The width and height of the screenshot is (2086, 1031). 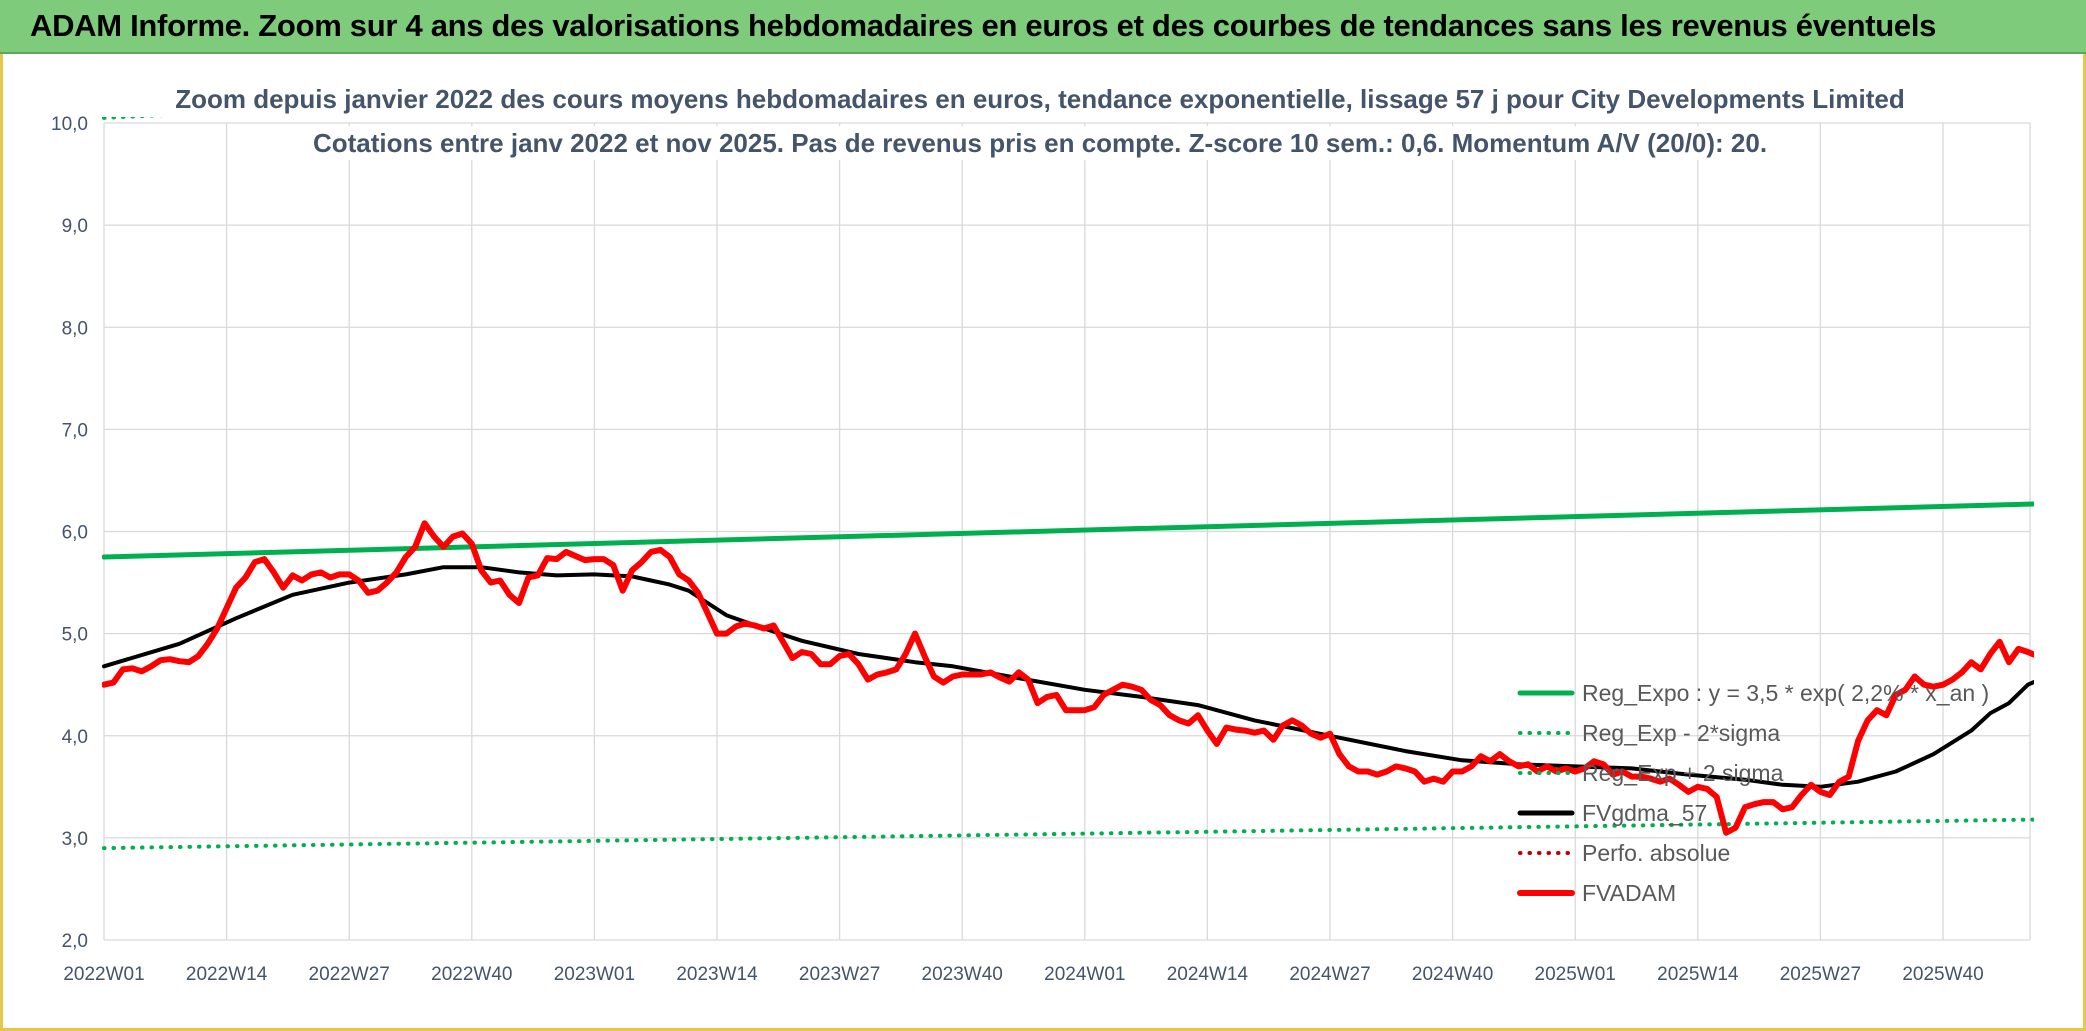 I want to click on x-tick-label: 2024W01, so click(x=1084, y=974).